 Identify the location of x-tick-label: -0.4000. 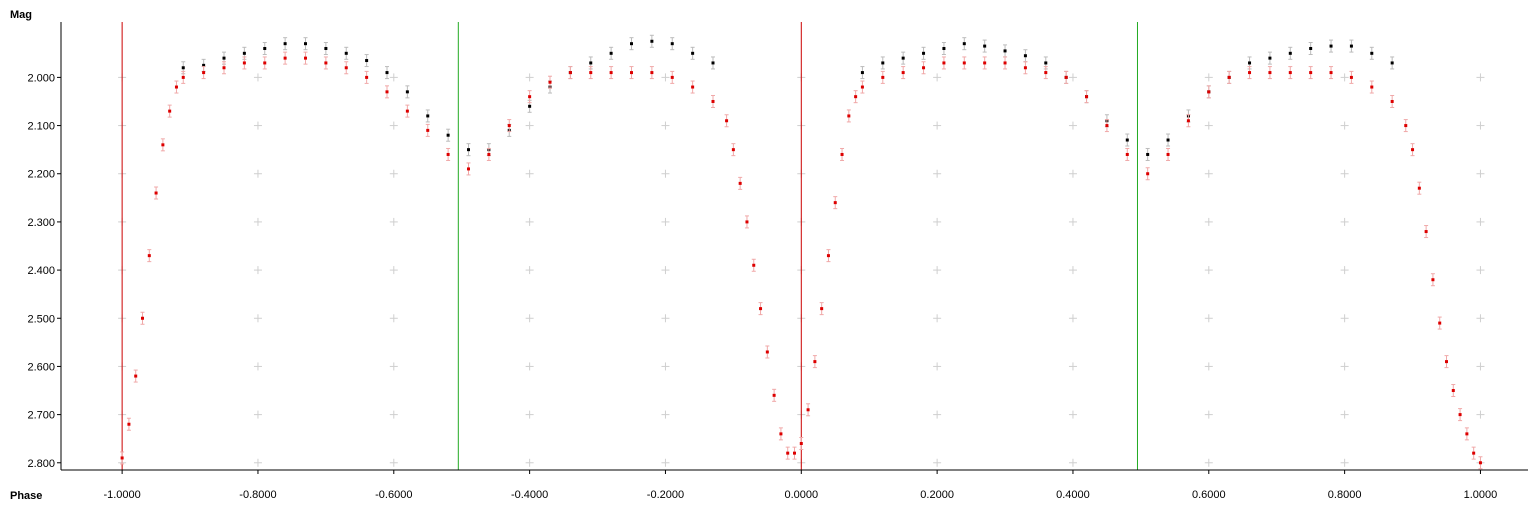
(529, 495).